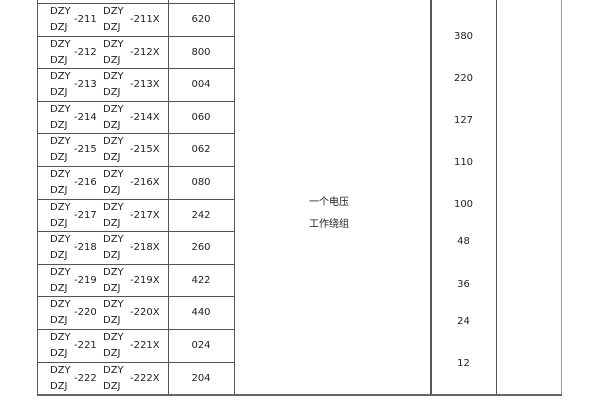 This screenshot has height=400, width=600. I want to click on model-number: -215, so click(85, 150).